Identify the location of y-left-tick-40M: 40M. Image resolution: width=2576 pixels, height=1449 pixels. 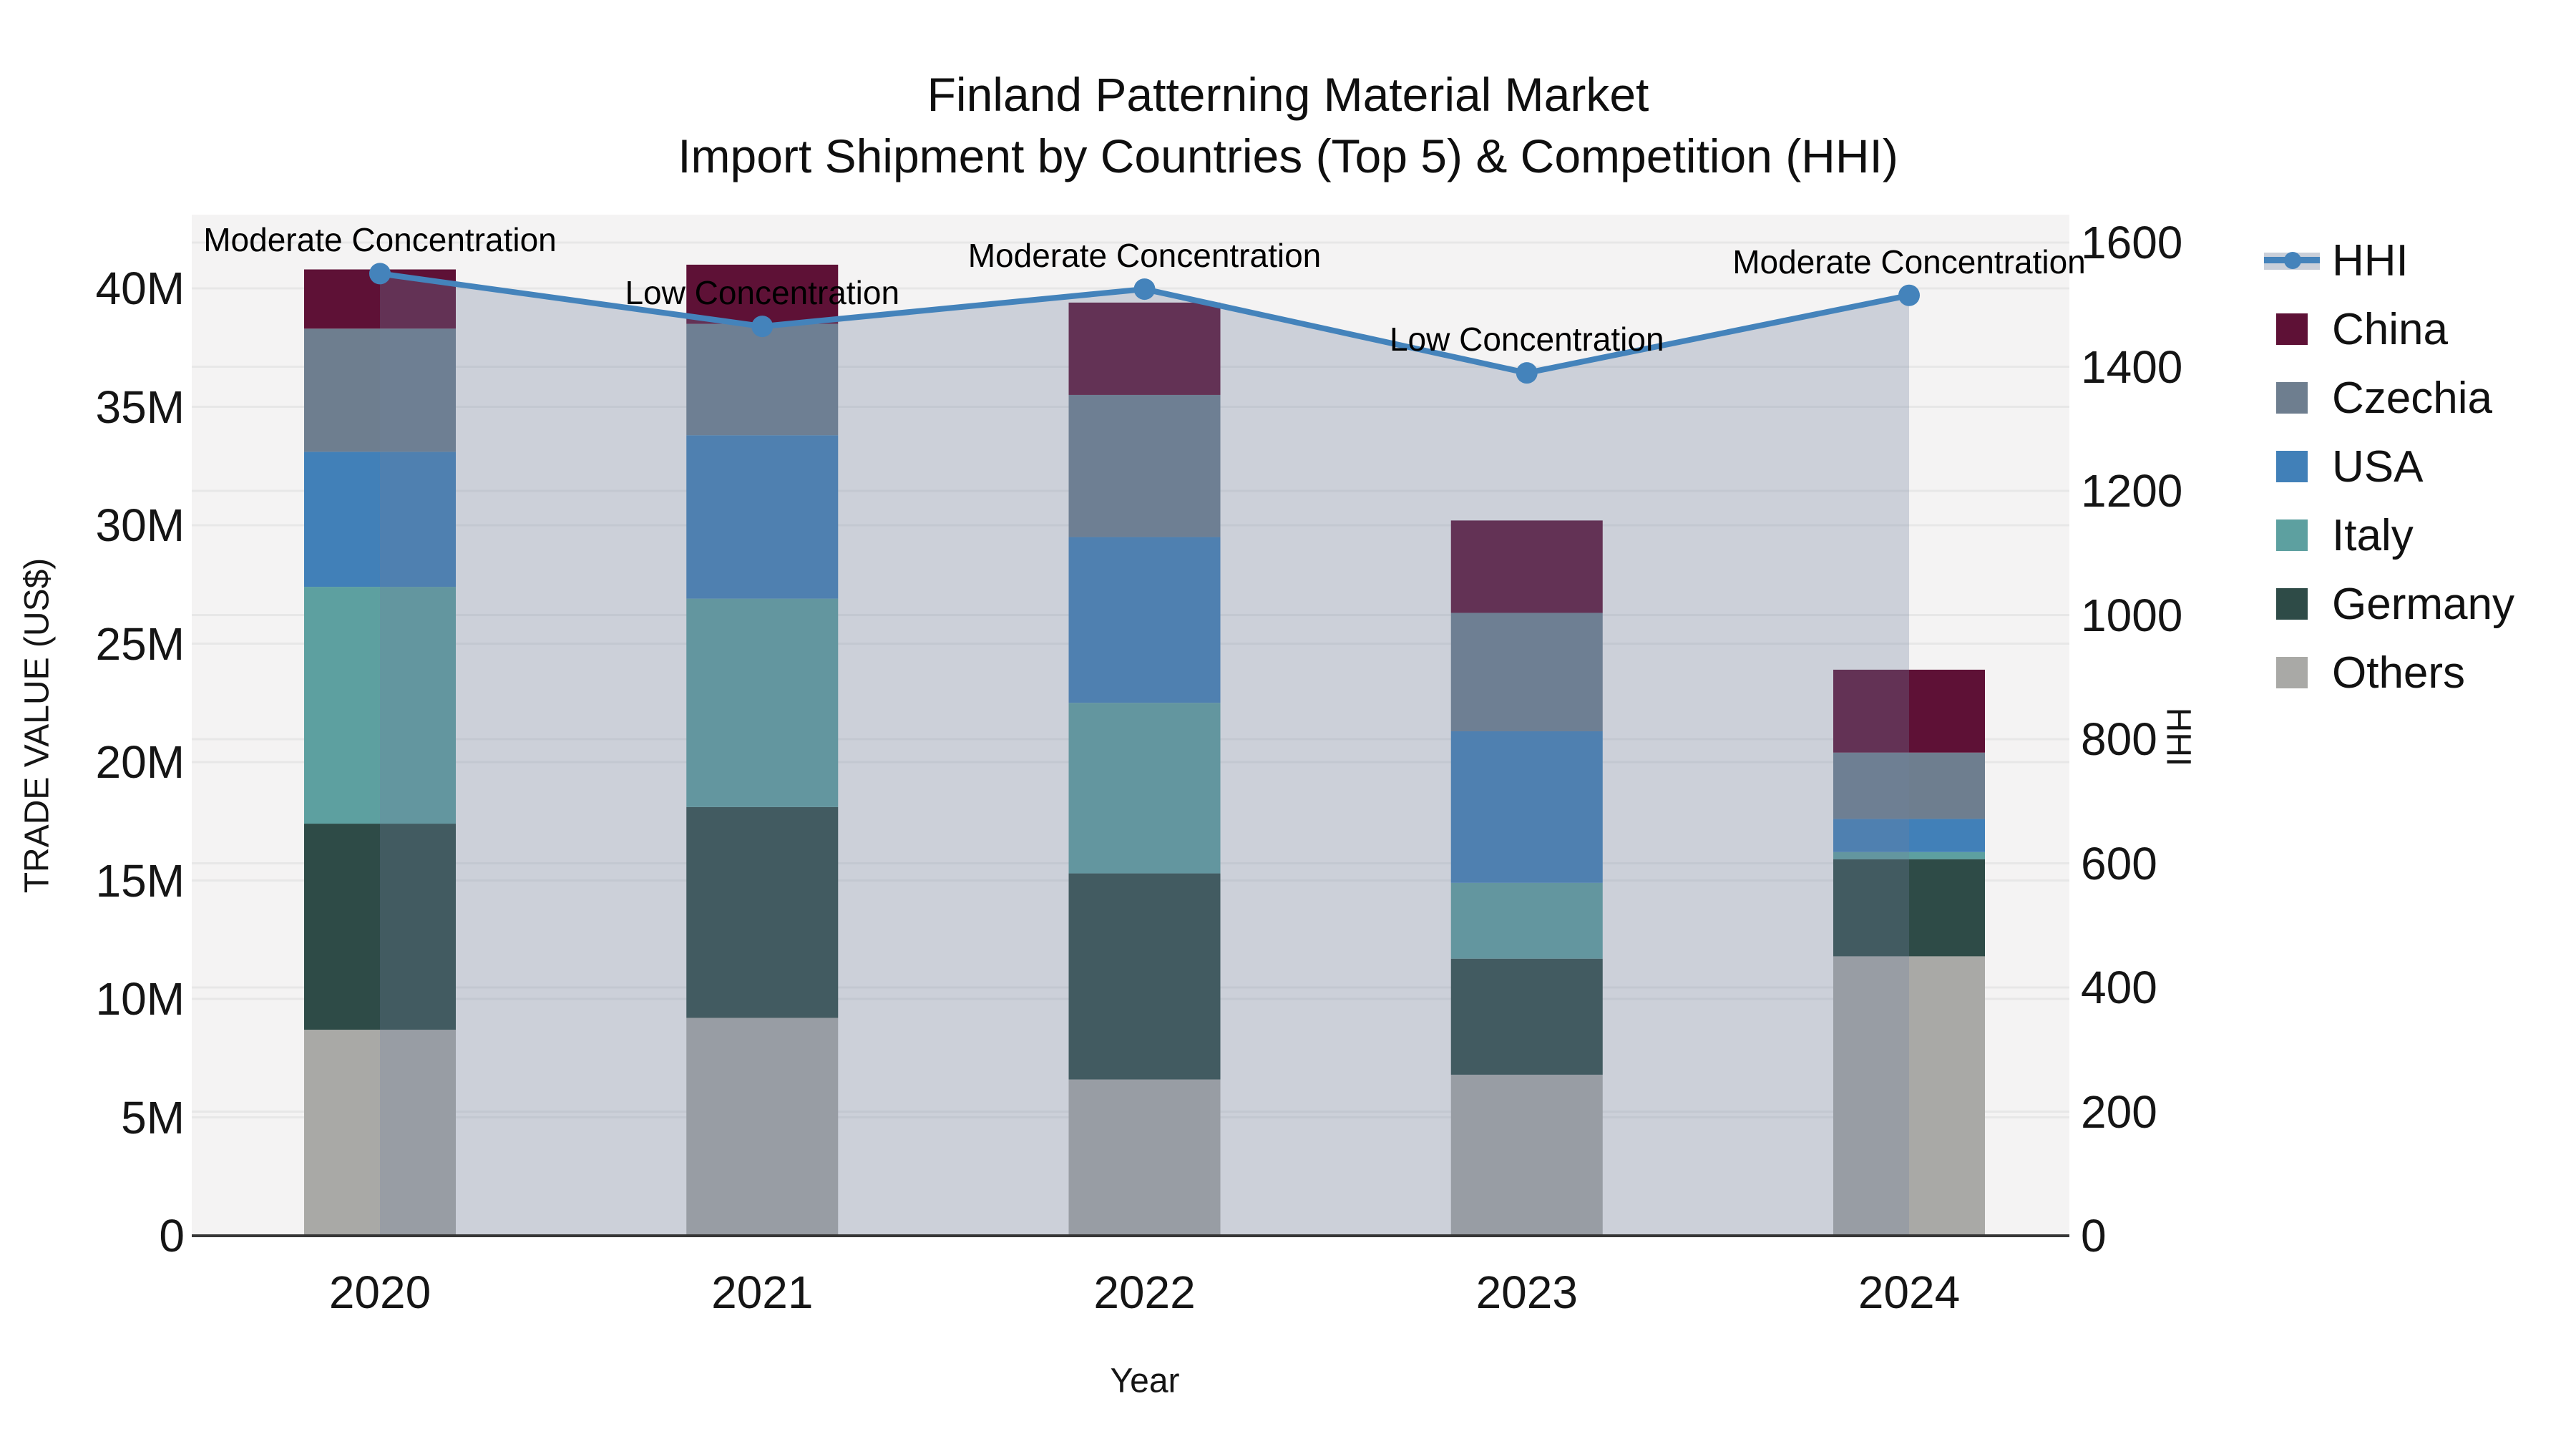
(140, 288).